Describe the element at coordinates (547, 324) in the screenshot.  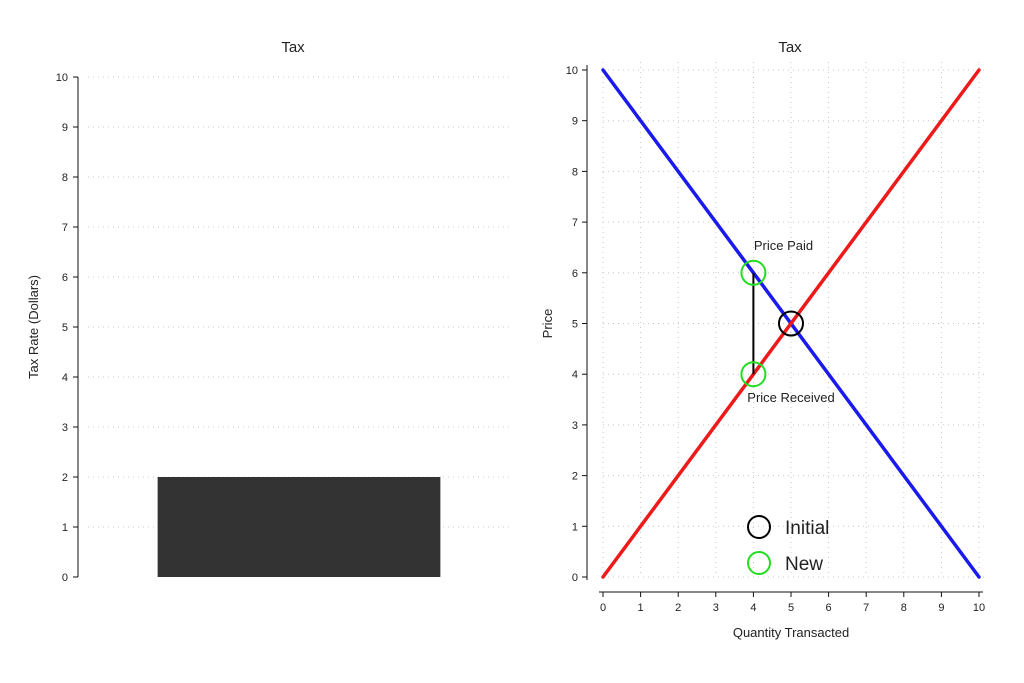
I see `right-y-axis-label: Price` at that location.